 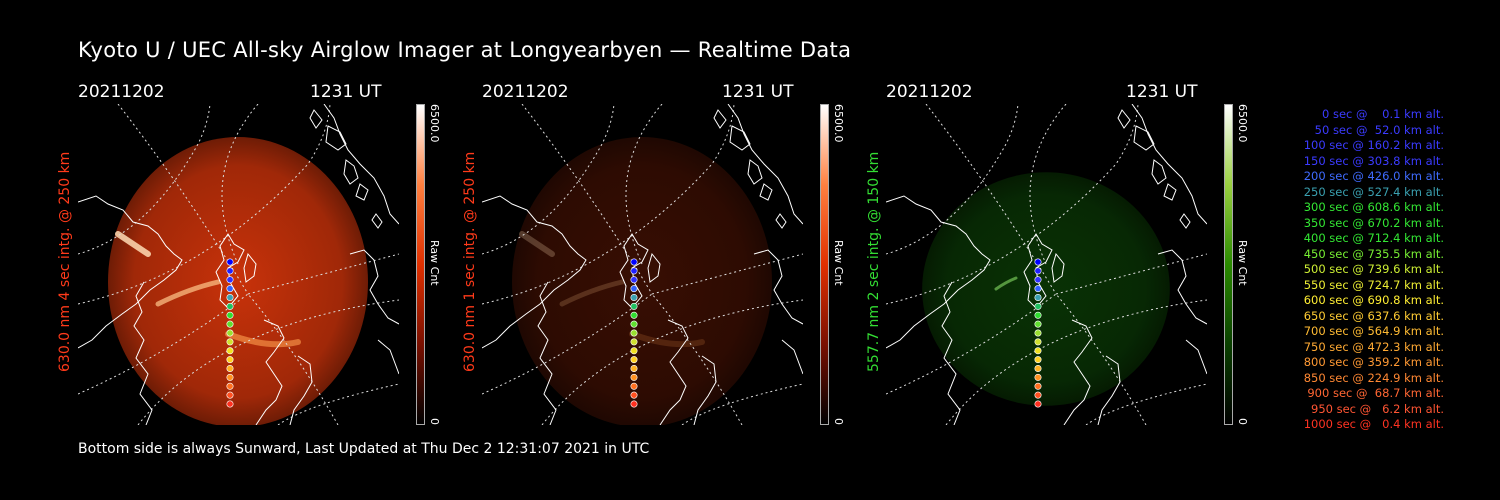 What do you see at coordinates (238, 264) in the screenshot?
I see `panel-1-sky-image` at bounding box center [238, 264].